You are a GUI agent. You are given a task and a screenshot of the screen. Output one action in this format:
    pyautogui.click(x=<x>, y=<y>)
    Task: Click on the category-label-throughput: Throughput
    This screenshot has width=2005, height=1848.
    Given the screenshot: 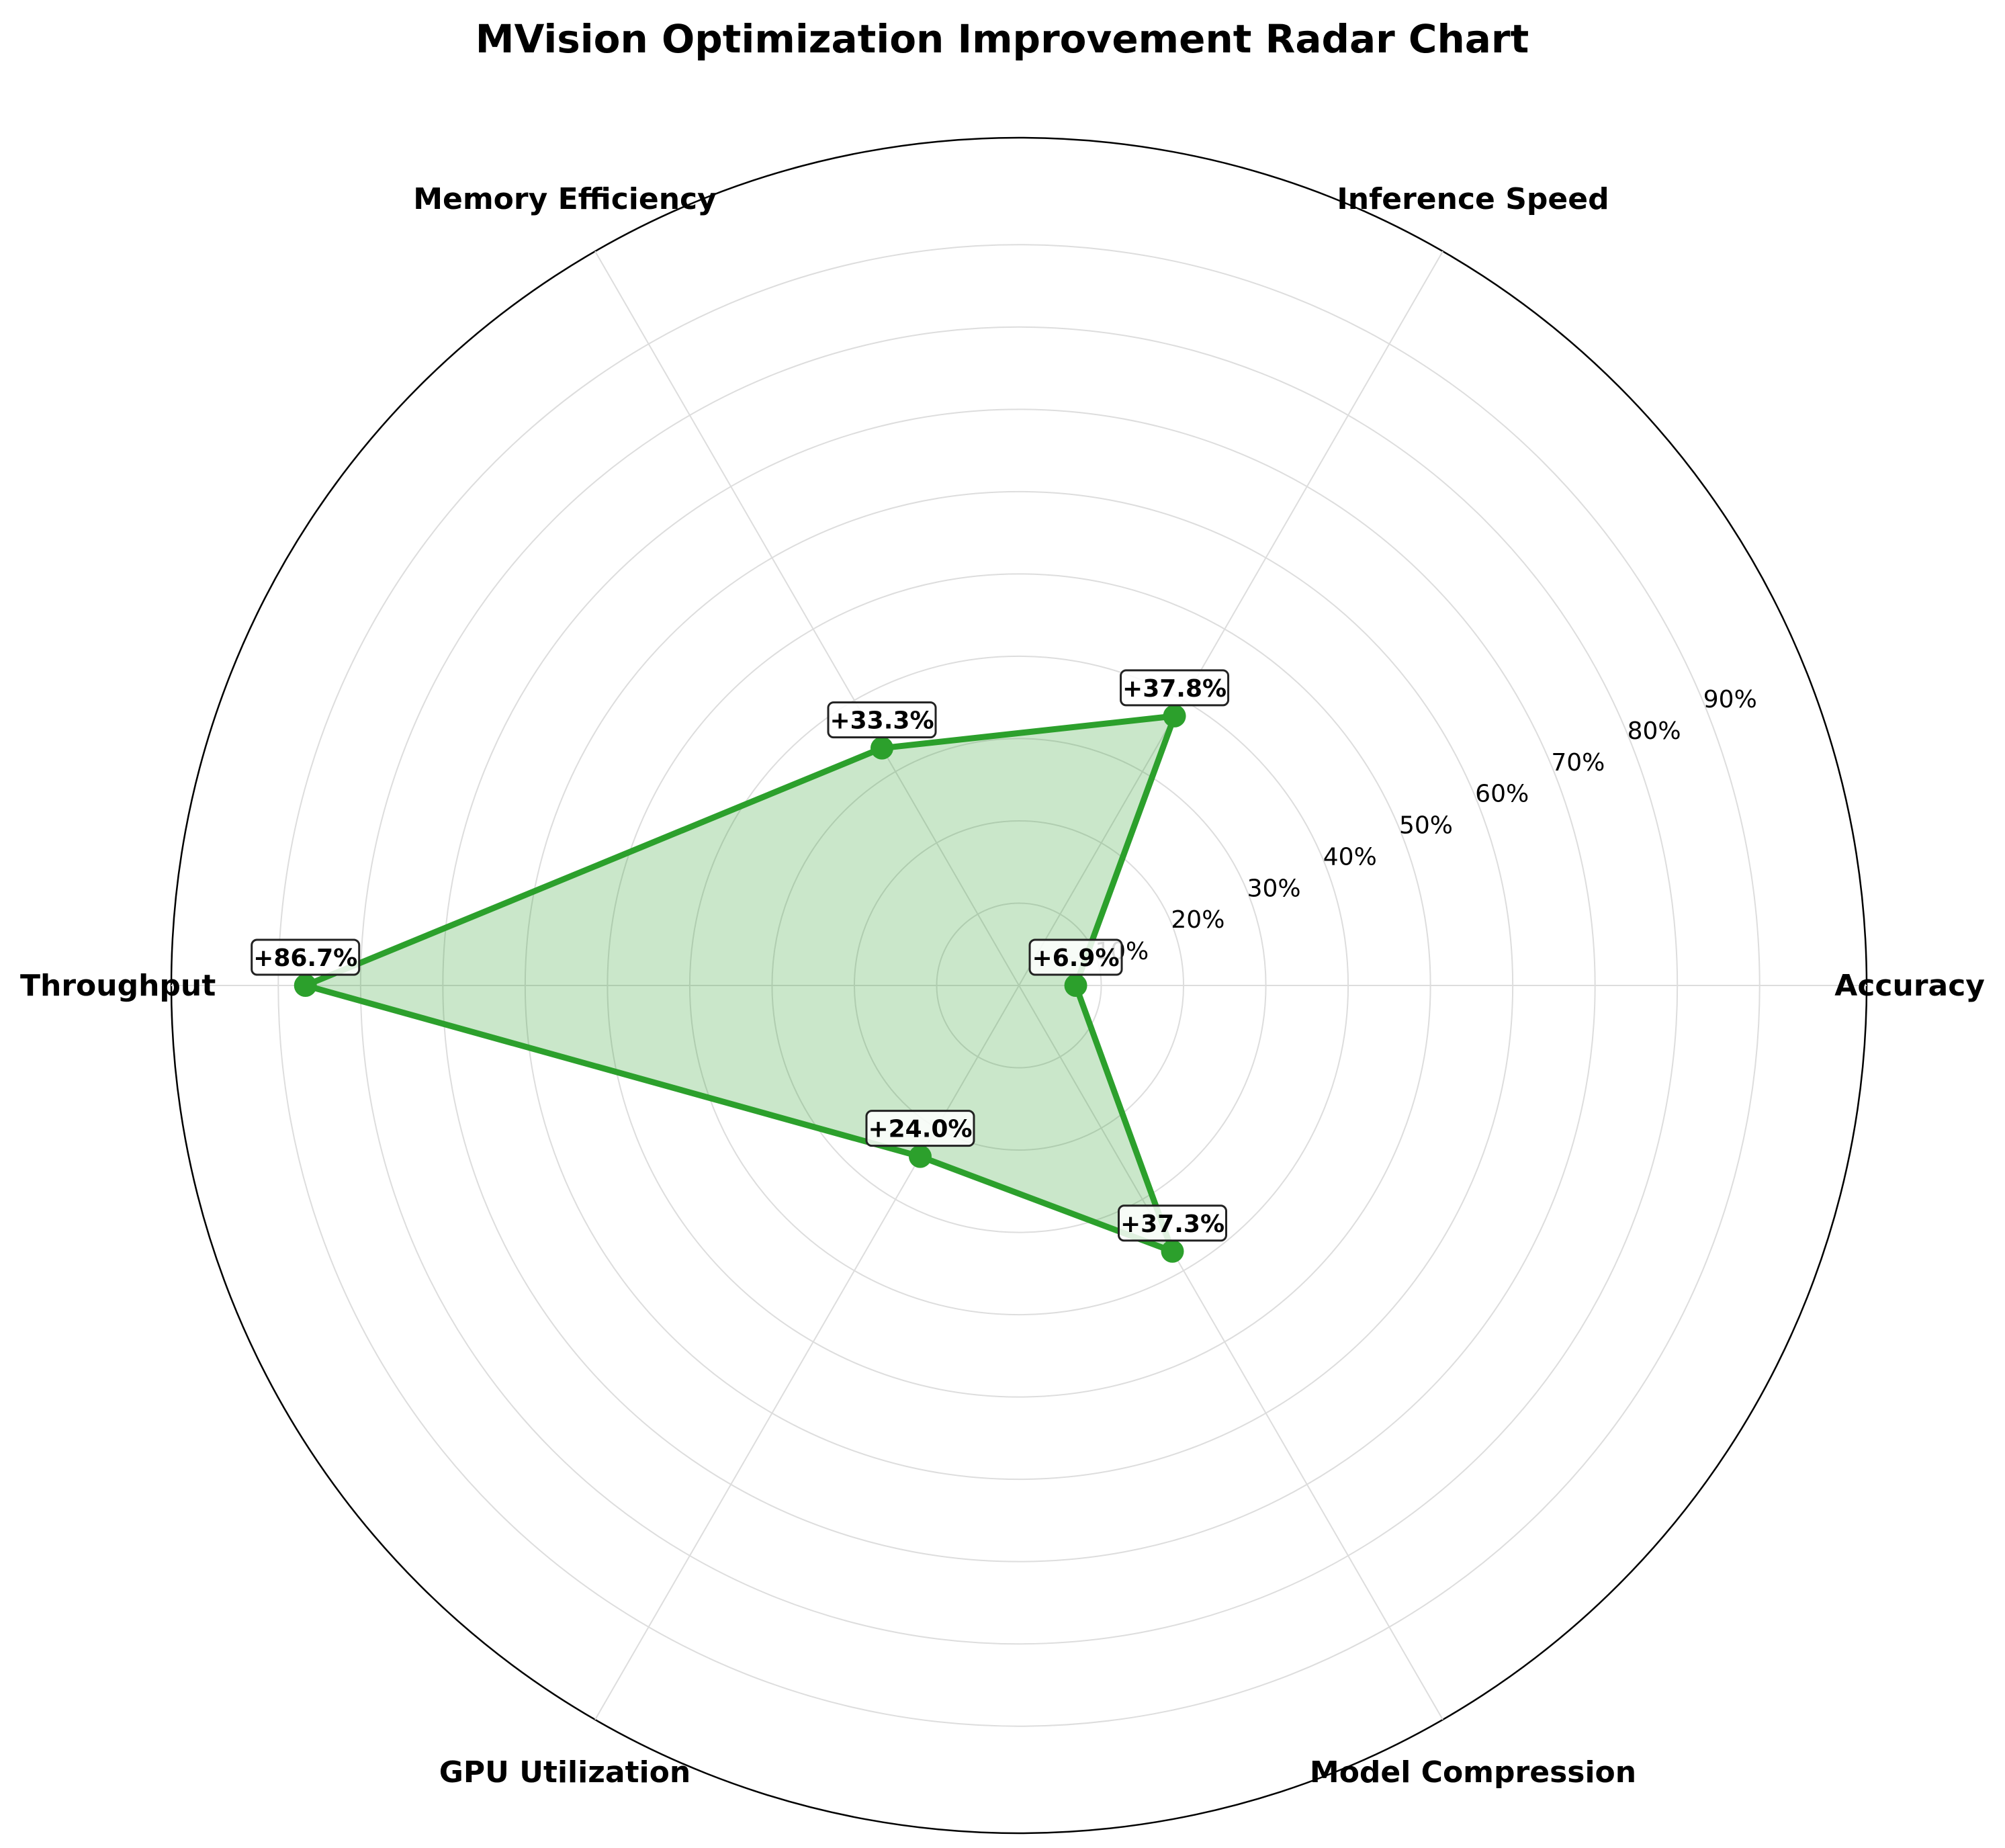 What is the action you would take?
    pyautogui.click(x=118, y=986)
    